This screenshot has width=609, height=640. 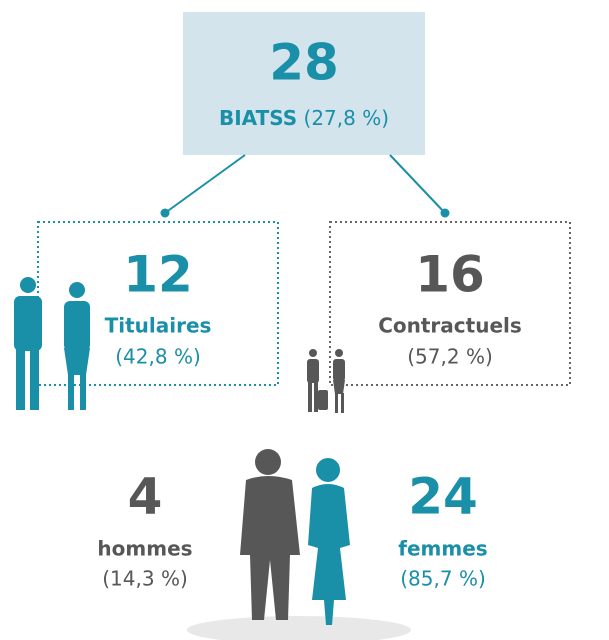 What do you see at coordinates (442, 549) in the screenshot?
I see `women-label: femmes` at bounding box center [442, 549].